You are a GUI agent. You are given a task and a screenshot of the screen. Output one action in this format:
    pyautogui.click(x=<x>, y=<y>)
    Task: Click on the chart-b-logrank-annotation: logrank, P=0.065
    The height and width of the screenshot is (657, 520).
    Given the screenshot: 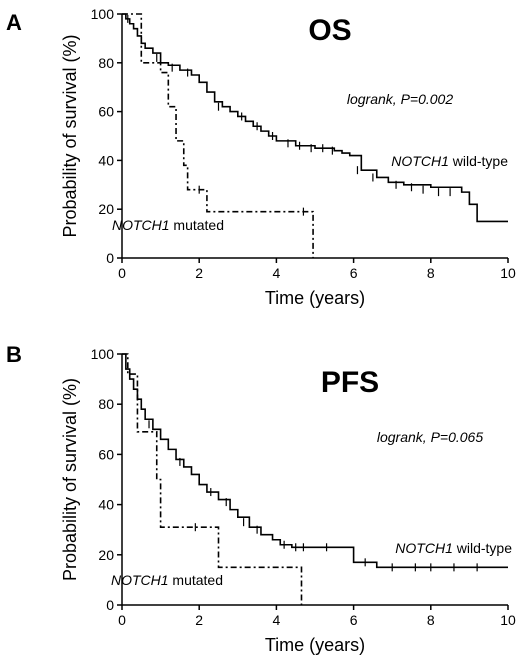 What is the action you would take?
    pyautogui.click(x=430, y=437)
    